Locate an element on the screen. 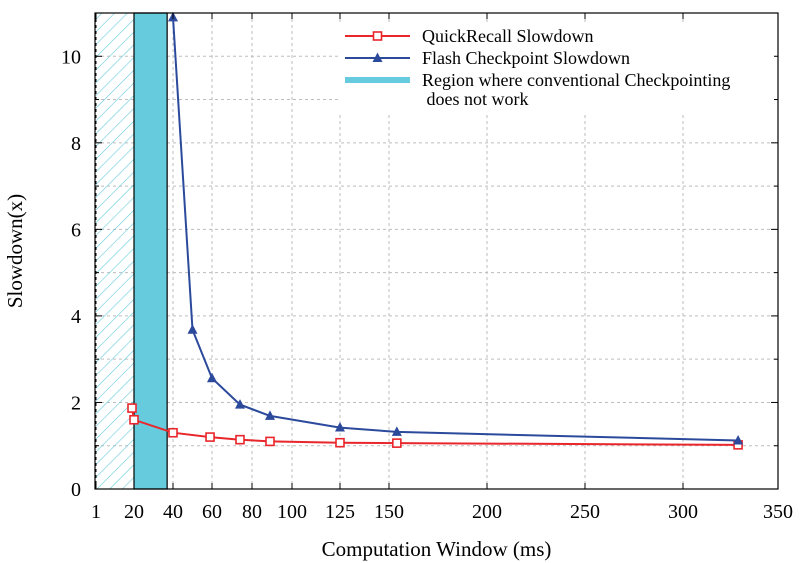 This screenshot has height=563, width=812. region-solid is located at coordinates (150, 251).